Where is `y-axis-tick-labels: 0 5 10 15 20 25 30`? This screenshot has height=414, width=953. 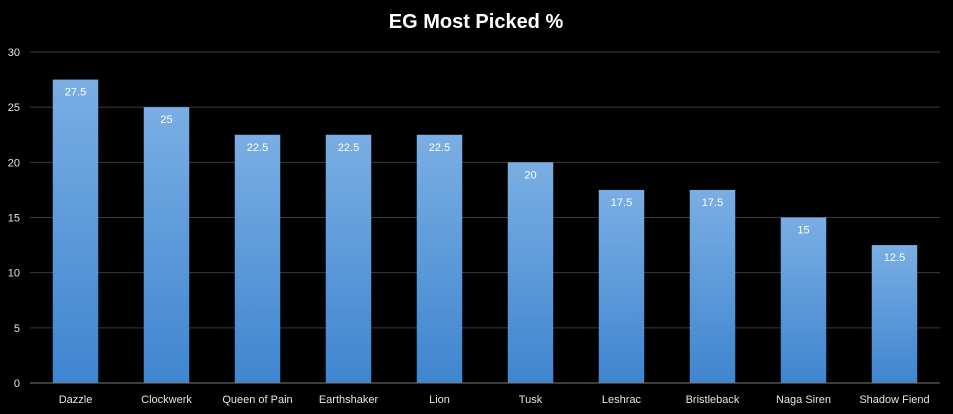 y-axis-tick-labels: 0 5 10 15 20 25 30 is located at coordinates (14, 218).